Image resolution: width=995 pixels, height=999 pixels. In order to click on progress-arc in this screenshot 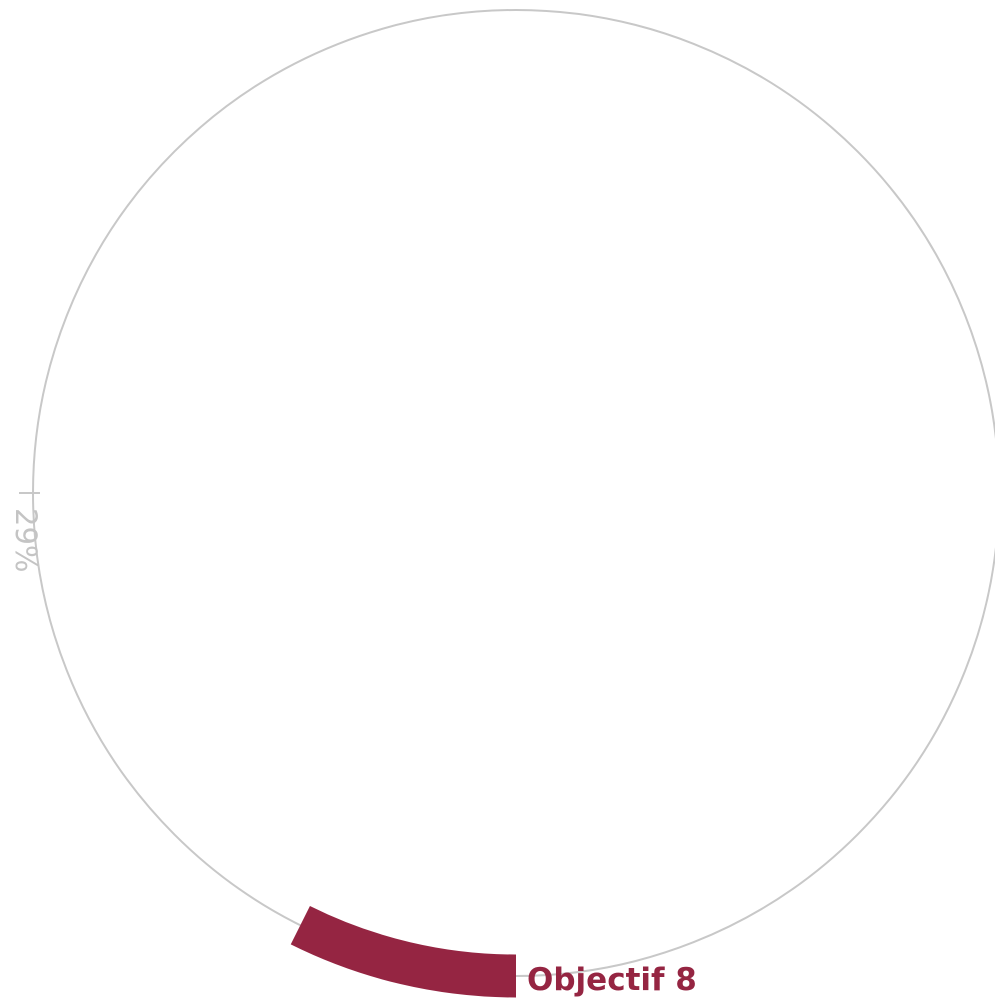, I will do `click(403, 951)`.